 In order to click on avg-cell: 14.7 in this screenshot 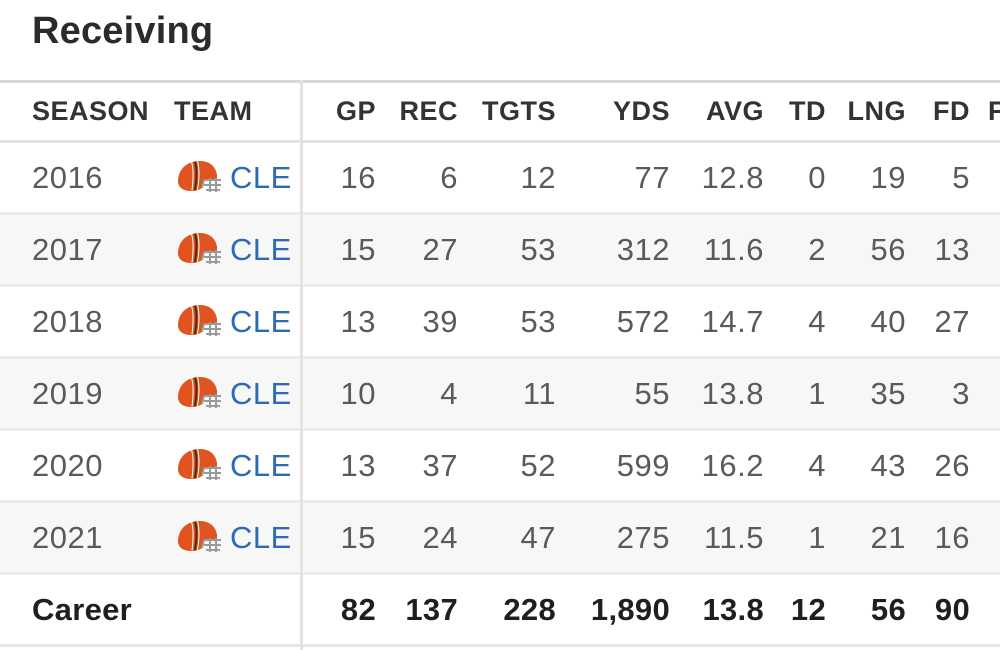, I will do `click(732, 321)`.